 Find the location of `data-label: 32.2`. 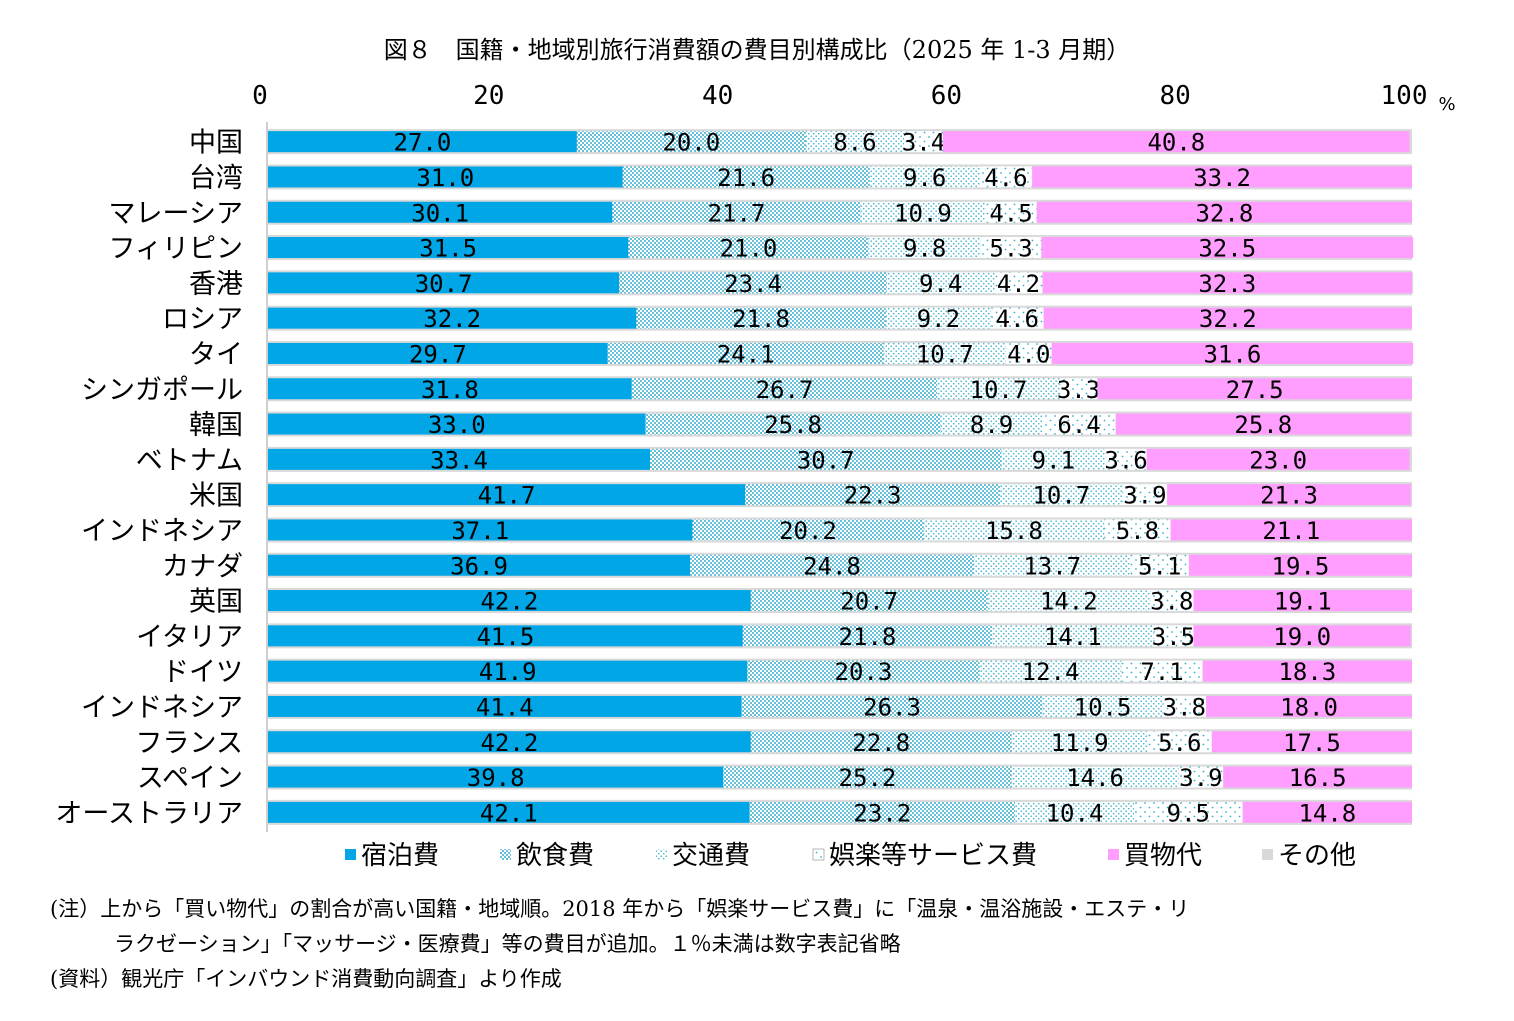

data-label: 32.2 is located at coordinates (1228, 319).